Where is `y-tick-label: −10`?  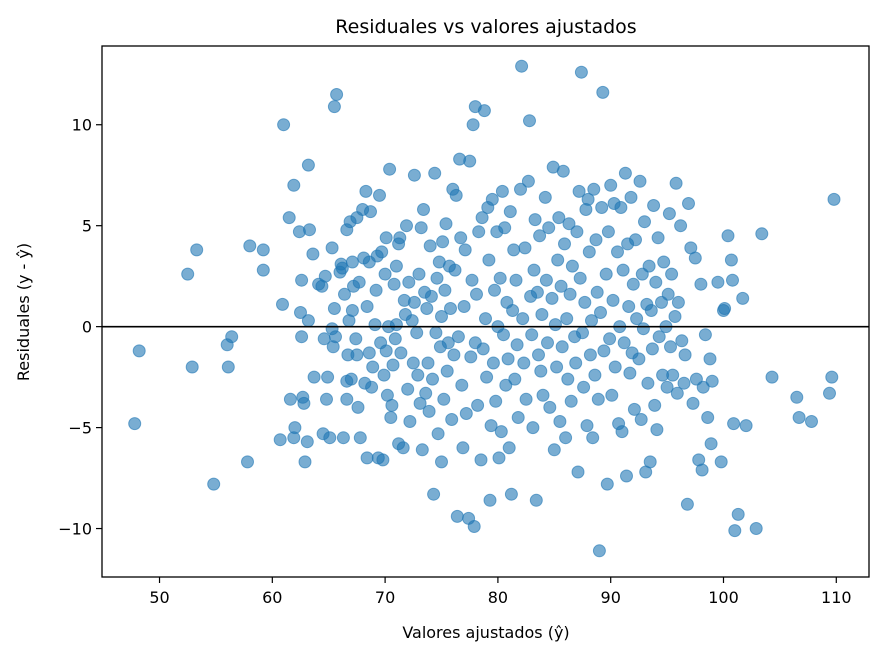
y-tick-label: −10 is located at coordinates (75, 529).